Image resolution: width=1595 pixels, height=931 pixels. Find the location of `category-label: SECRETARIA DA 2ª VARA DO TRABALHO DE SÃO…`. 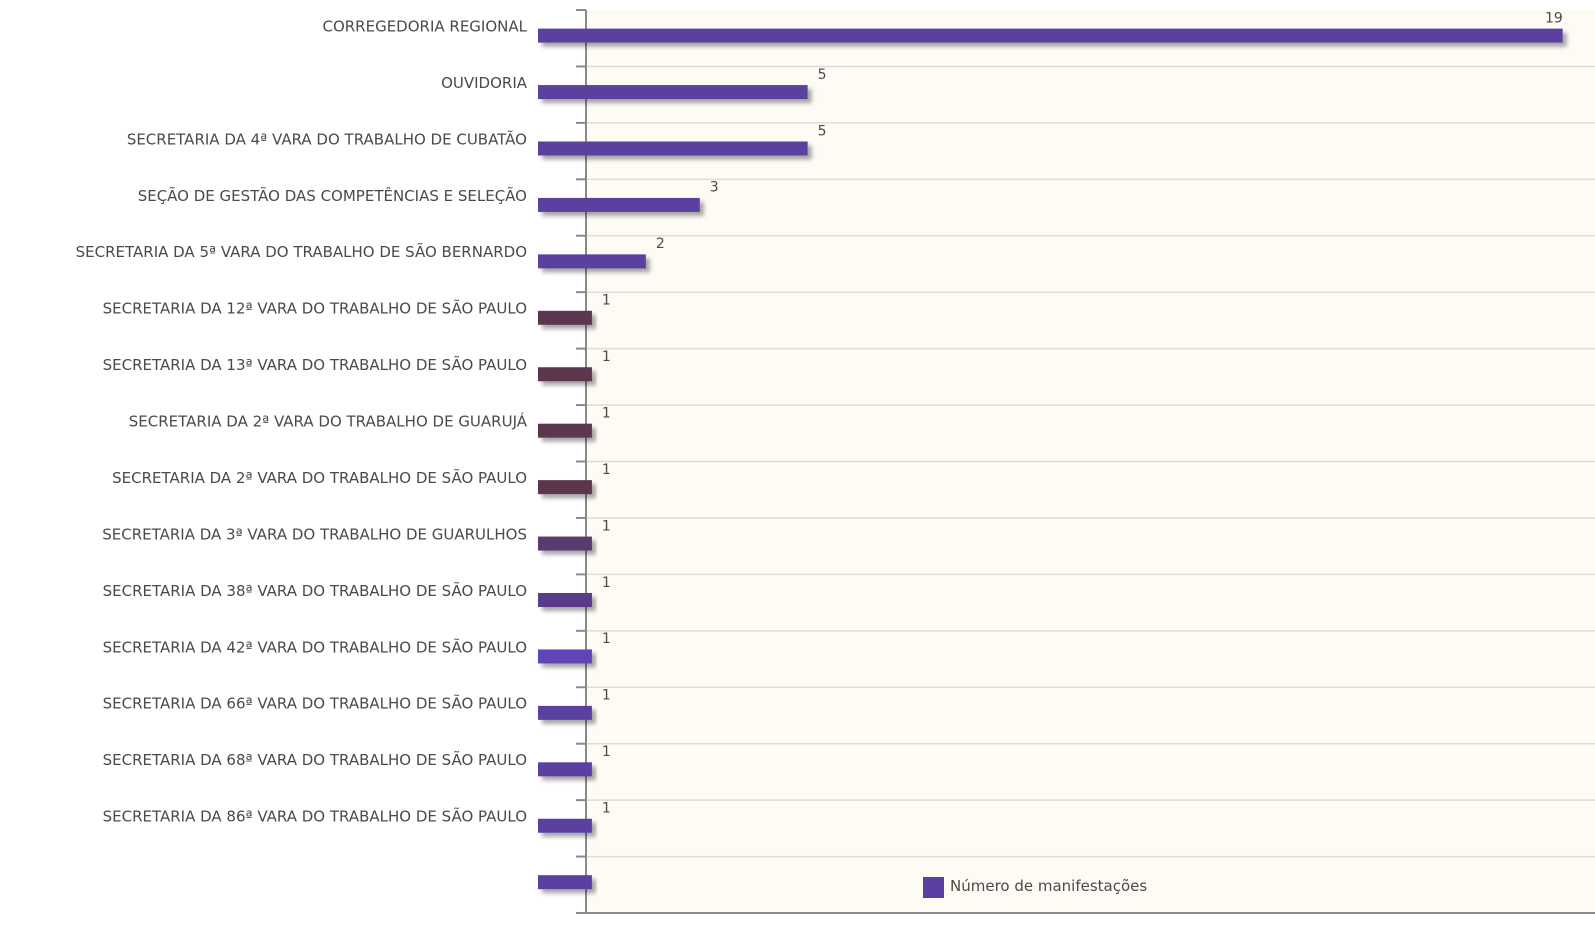

category-label: SECRETARIA DA 2ª VARA DO TRABALHO DE SÃO… is located at coordinates (319, 477).